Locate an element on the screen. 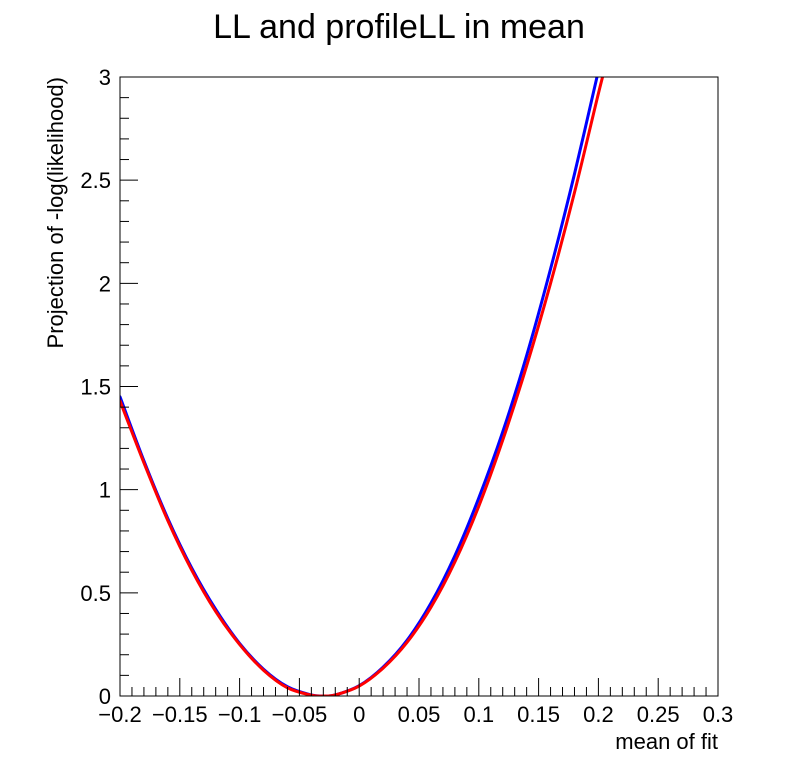  y-tick-label: 1.5 is located at coordinates (95, 387).